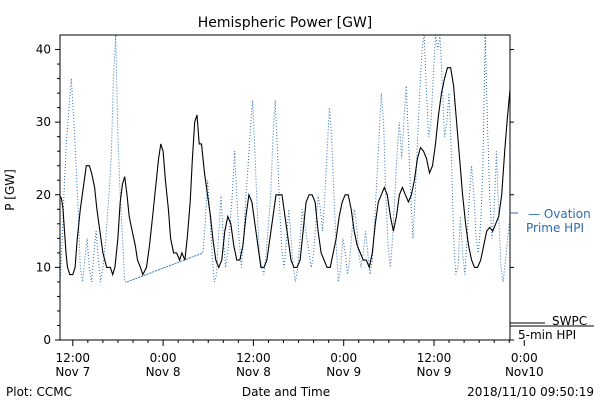 This screenshot has height=400, width=600. I want to click on y-tick-label: 30, so click(43, 122).